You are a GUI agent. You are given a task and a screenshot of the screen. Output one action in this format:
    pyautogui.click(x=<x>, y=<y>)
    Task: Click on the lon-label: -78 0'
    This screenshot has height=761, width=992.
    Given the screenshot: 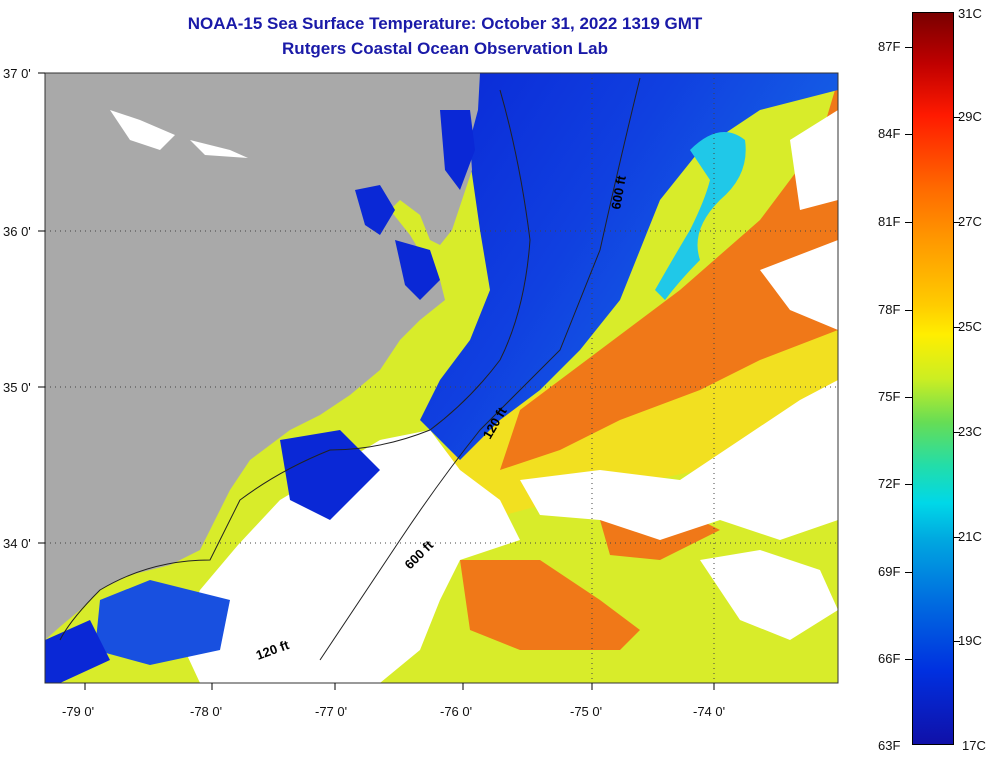 What is the action you would take?
    pyautogui.click(x=206, y=711)
    